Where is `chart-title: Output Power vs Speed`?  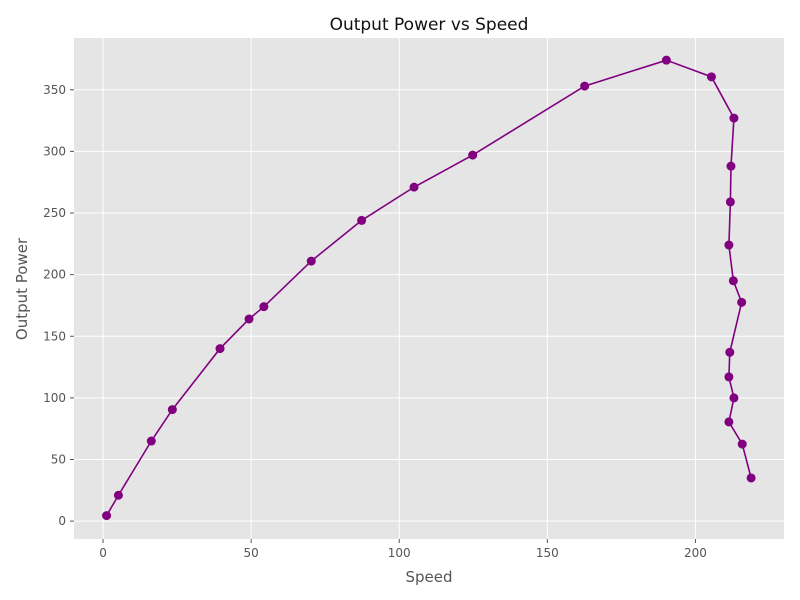 chart-title: Output Power vs Speed is located at coordinates (429, 25).